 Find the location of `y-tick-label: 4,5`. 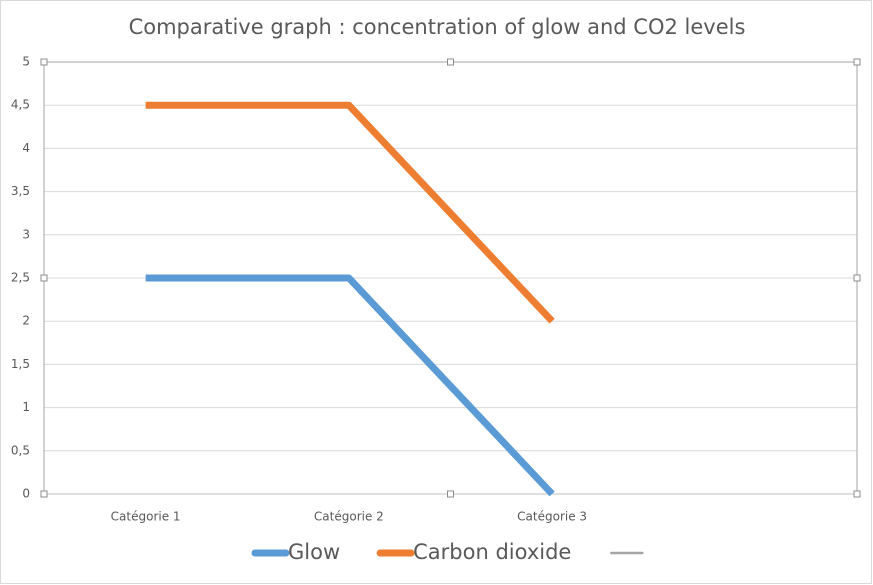

y-tick-label: 4,5 is located at coordinates (20, 105).